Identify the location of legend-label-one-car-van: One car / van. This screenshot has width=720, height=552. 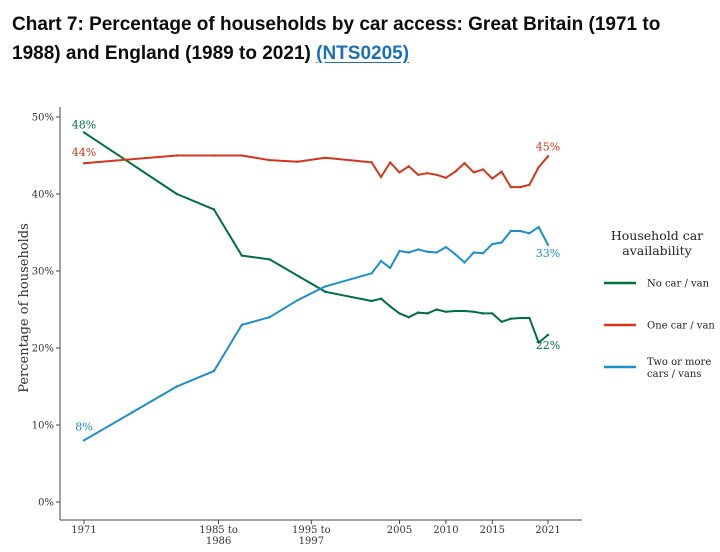
(681, 326).